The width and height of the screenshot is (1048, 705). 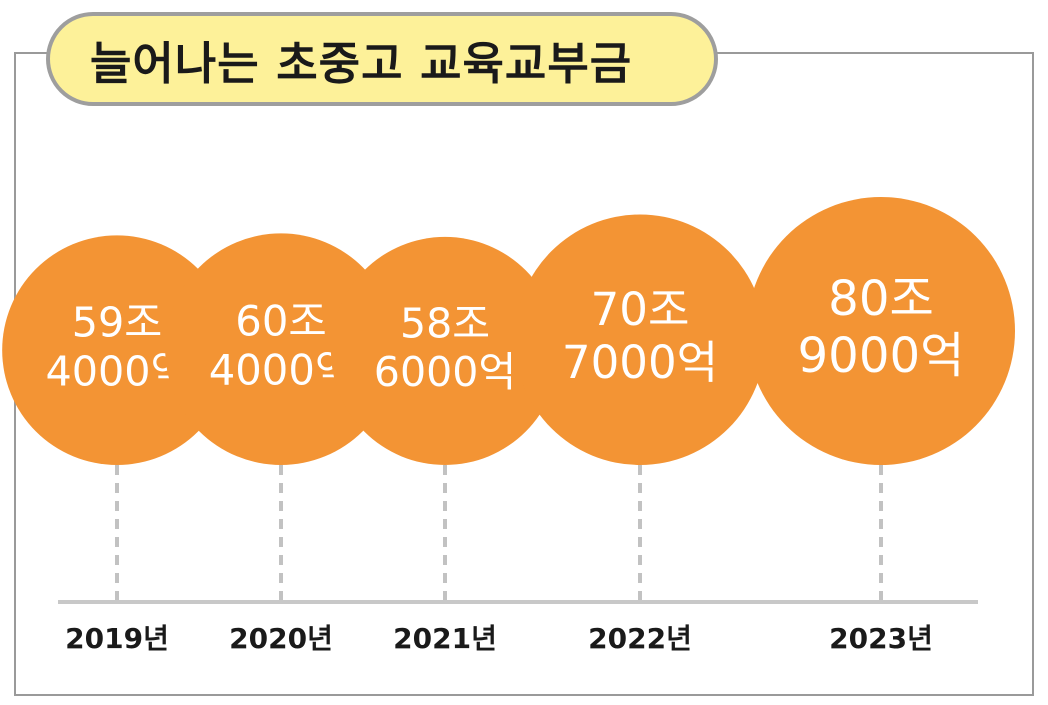 I want to click on bubble-label-0-0: 59조, so click(x=117, y=323).